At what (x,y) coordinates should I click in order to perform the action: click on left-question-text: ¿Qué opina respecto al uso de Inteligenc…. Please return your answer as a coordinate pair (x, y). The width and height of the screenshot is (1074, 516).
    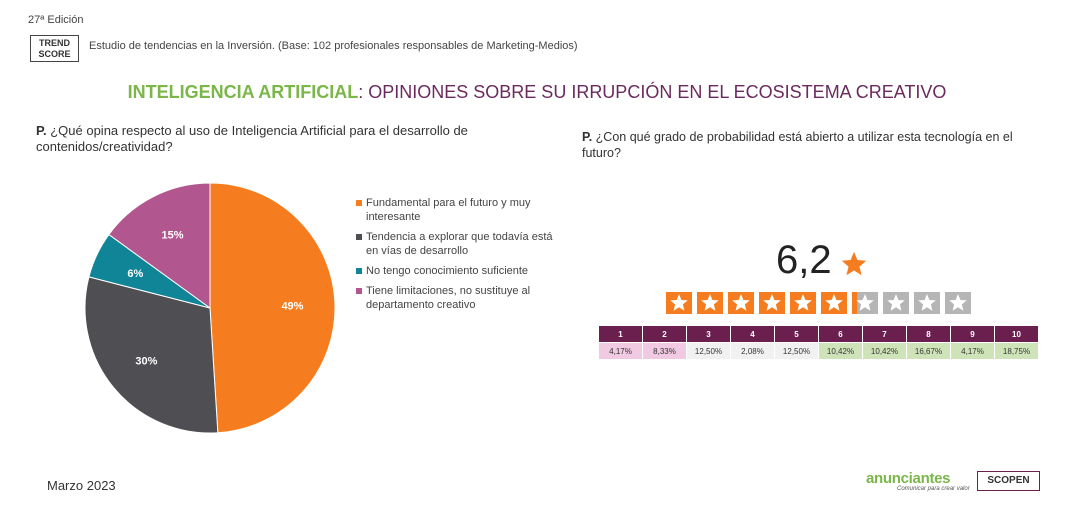
    Looking at the image, I should click on (252, 138).